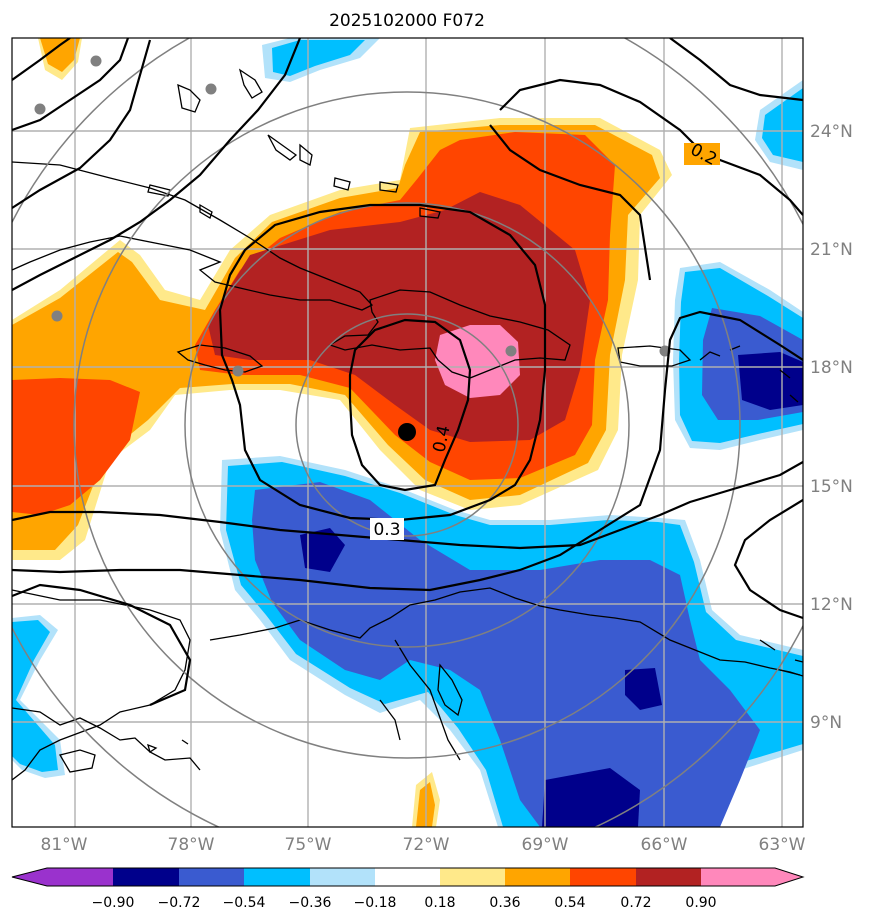  Describe the element at coordinates (831, 427) in the screenshot. I see `latitude-ticks: 24°N 21°N 18°N 15°N 12°N 9°N` at that location.